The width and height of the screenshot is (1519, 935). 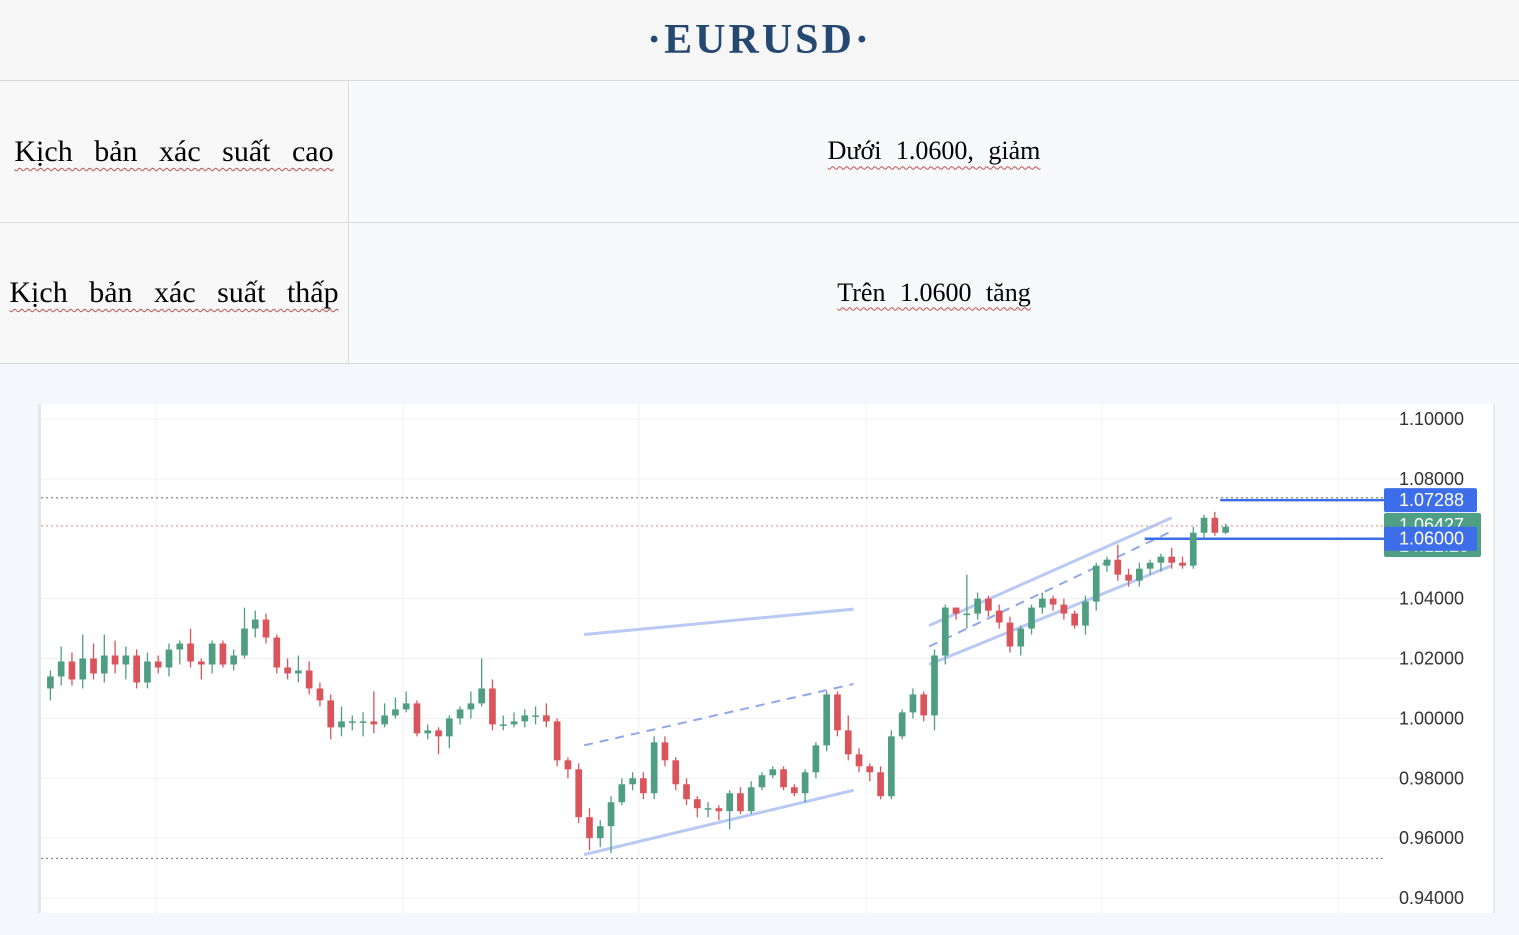 What do you see at coordinates (759, 40) in the screenshot?
I see `header: ·EURUSD·` at bounding box center [759, 40].